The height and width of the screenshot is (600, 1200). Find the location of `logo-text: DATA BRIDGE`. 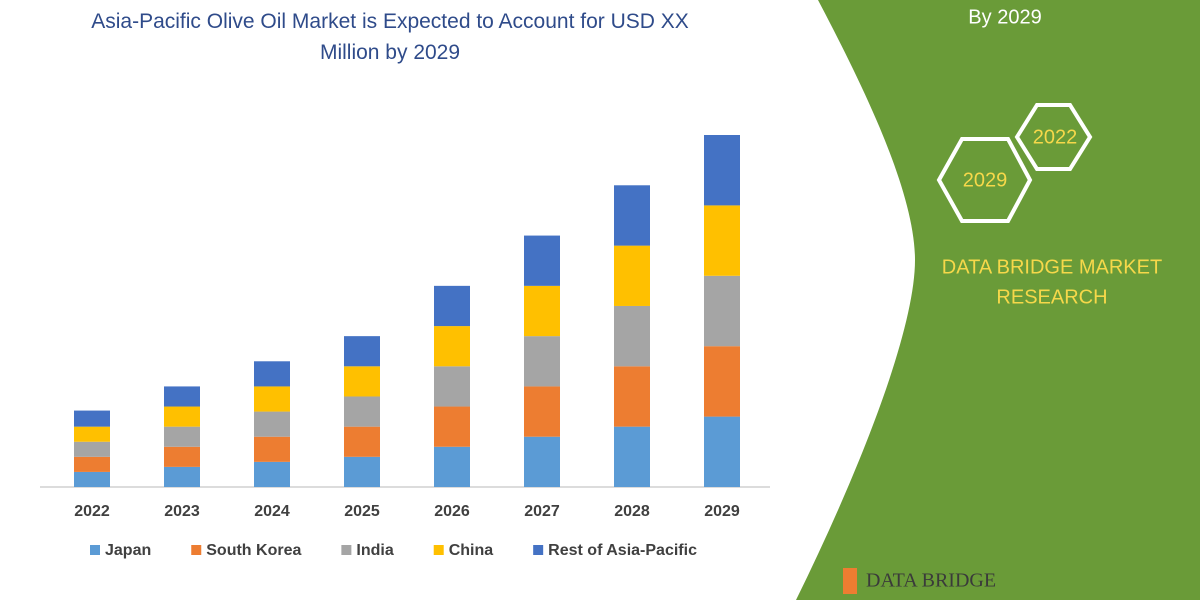

logo-text: DATA BRIDGE is located at coordinates (931, 581).